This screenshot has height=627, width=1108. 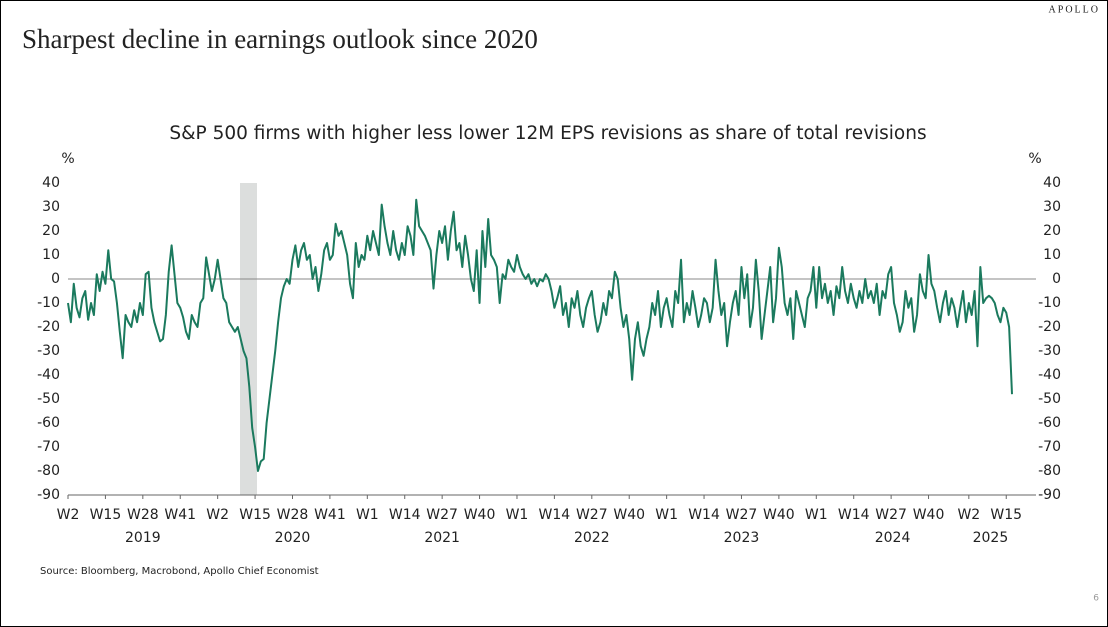 What do you see at coordinates (1034, 159) in the screenshot?
I see `y2-unit: %` at bounding box center [1034, 159].